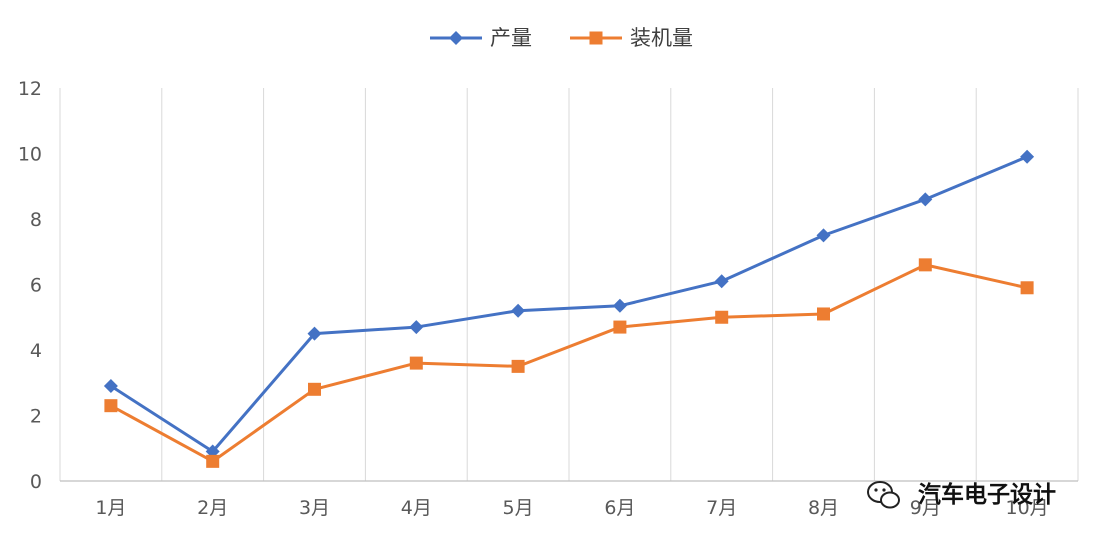  What do you see at coordinates (925, 508) in the screenshot?
I see `x-tick-label: 9月` at bounding box center [925, 508].